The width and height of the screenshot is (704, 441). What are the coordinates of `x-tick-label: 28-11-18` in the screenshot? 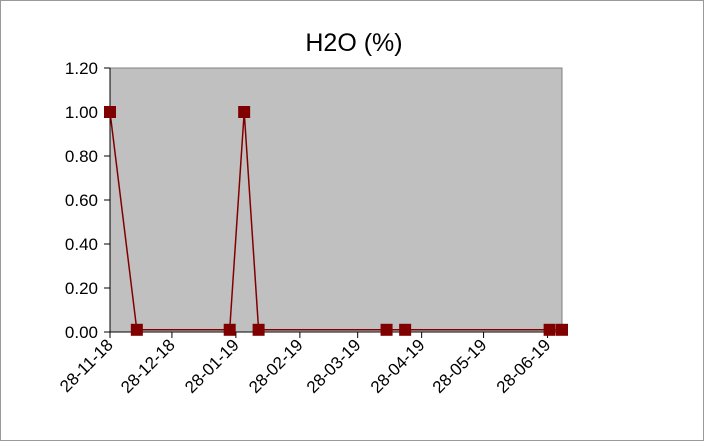 It's located at (86, 365).